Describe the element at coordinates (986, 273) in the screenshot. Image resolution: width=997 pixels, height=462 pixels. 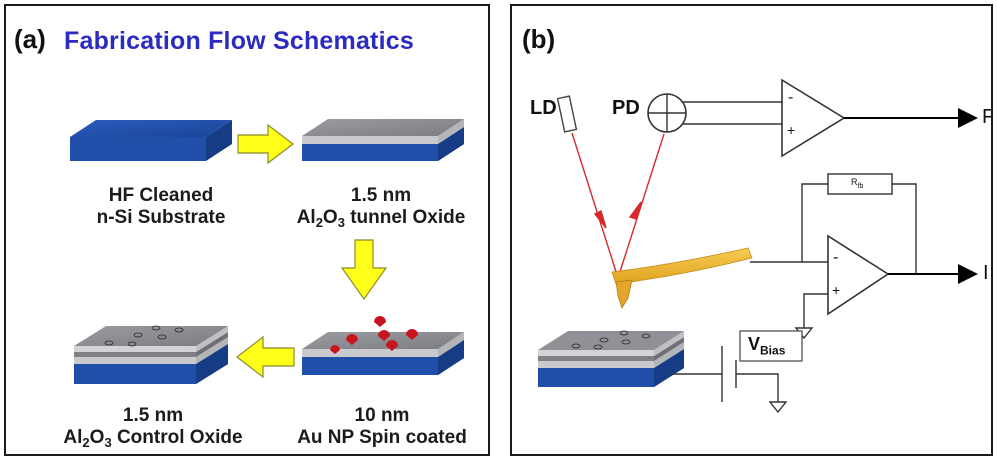
I see `bottom-output-label: I` at that location.